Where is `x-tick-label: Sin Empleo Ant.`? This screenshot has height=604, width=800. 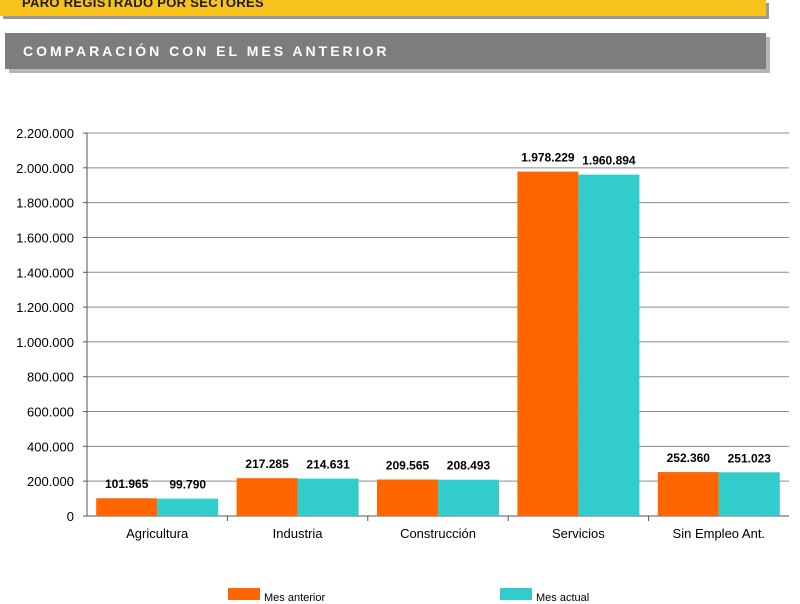
x-tick-label: Sin Empleo Ant. is located at coordinates (719, 533).